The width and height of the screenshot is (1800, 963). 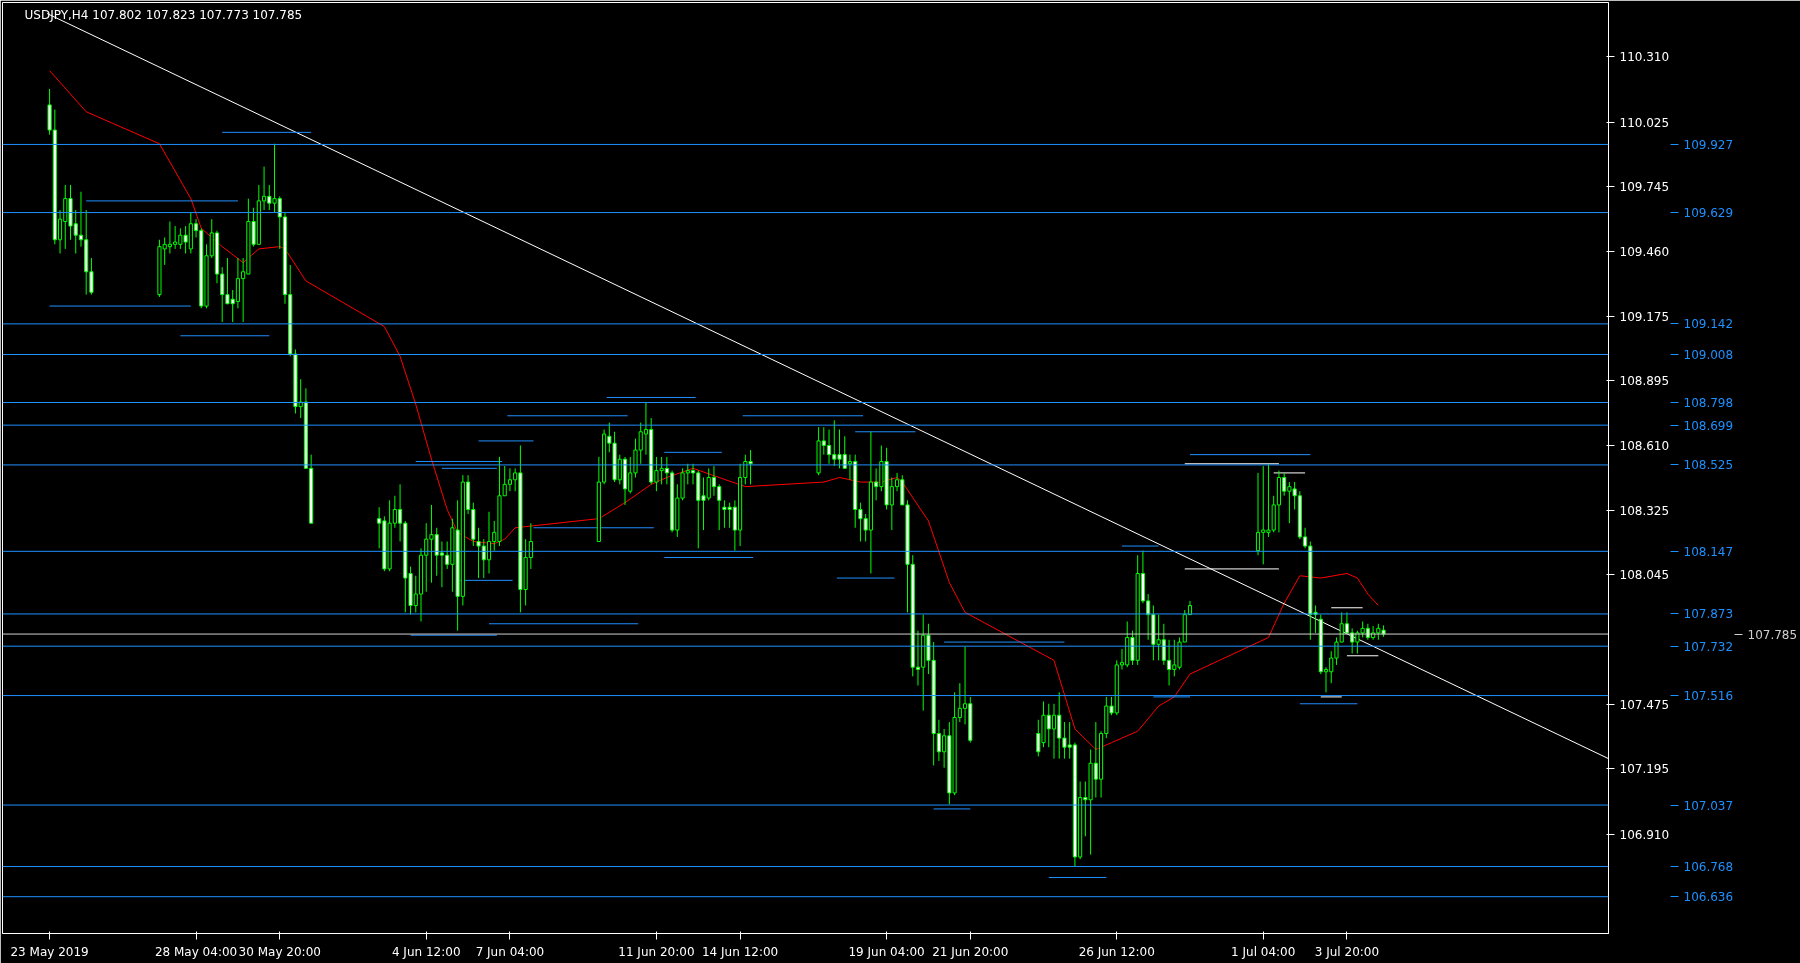 What do you see at coordinates (1708, 614) in the screenshot?
I see `ref-line-label: 107.873` at bounding box center [1708, 614].